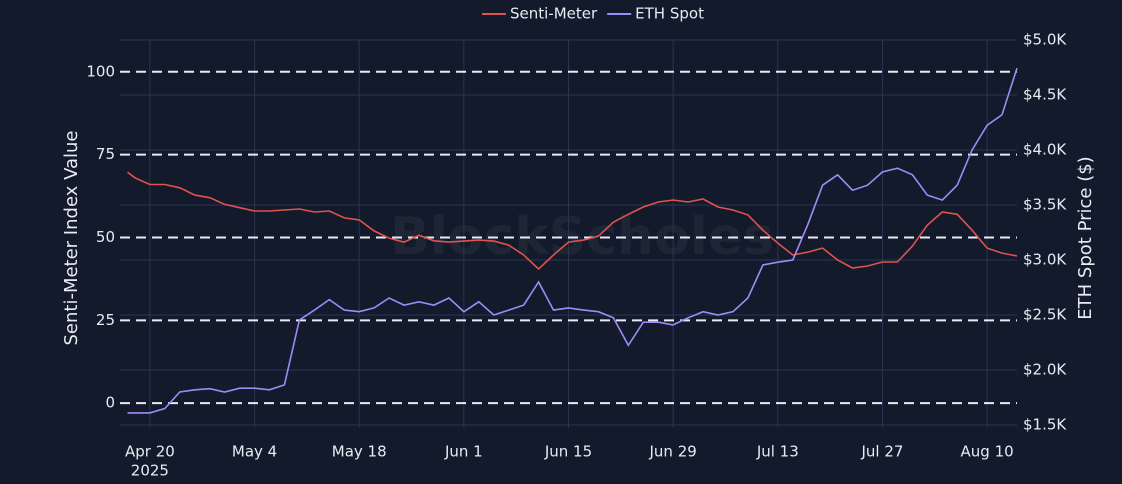  Describe the element at coordinates (881, 452) in the screenshot. I see `x-tick-label: Jul 27` at that location.